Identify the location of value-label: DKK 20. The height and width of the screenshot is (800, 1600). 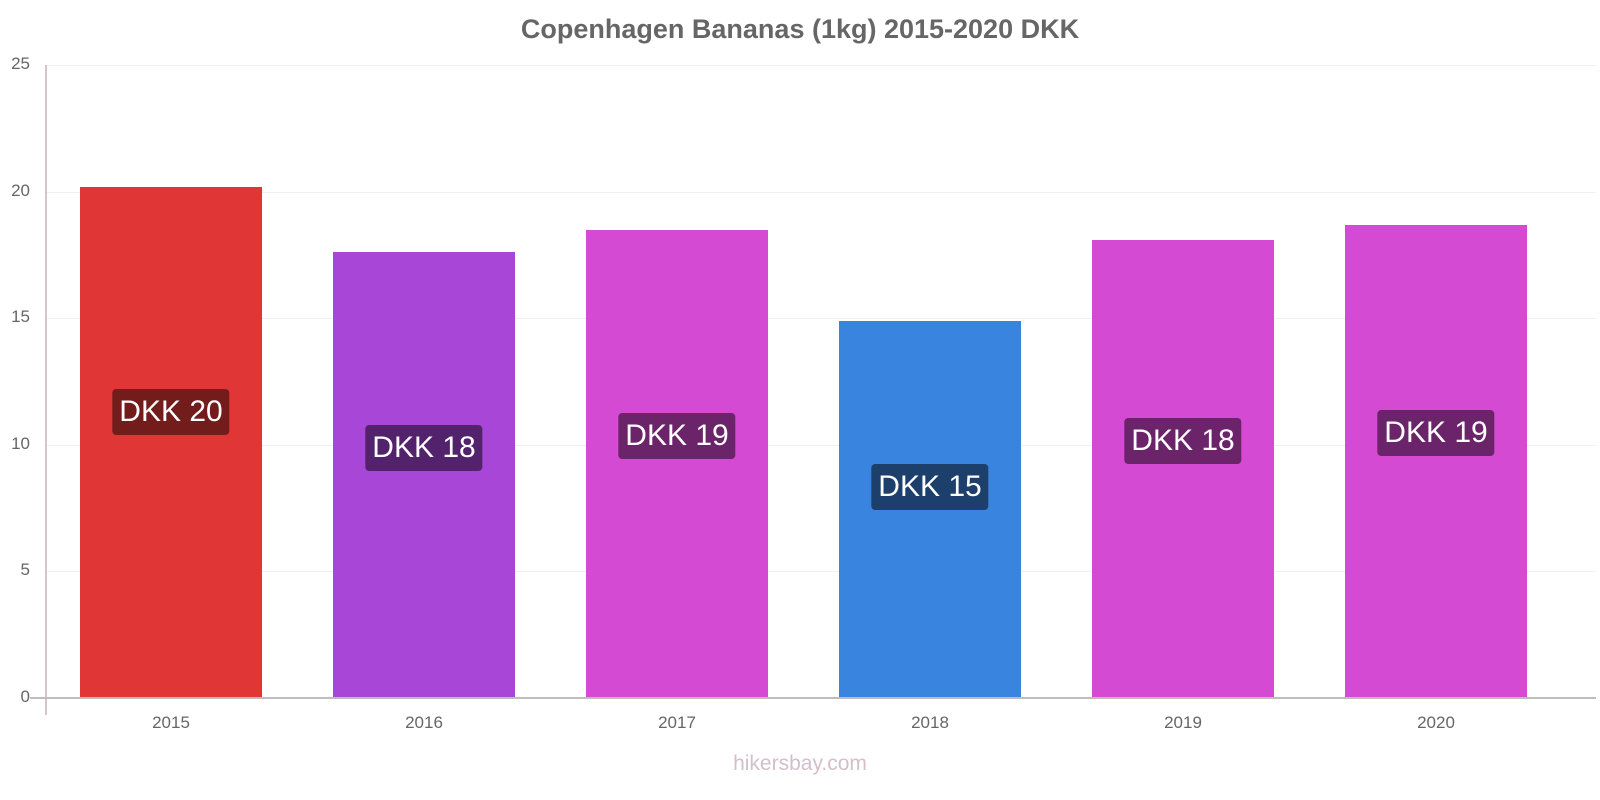
(171, 411).